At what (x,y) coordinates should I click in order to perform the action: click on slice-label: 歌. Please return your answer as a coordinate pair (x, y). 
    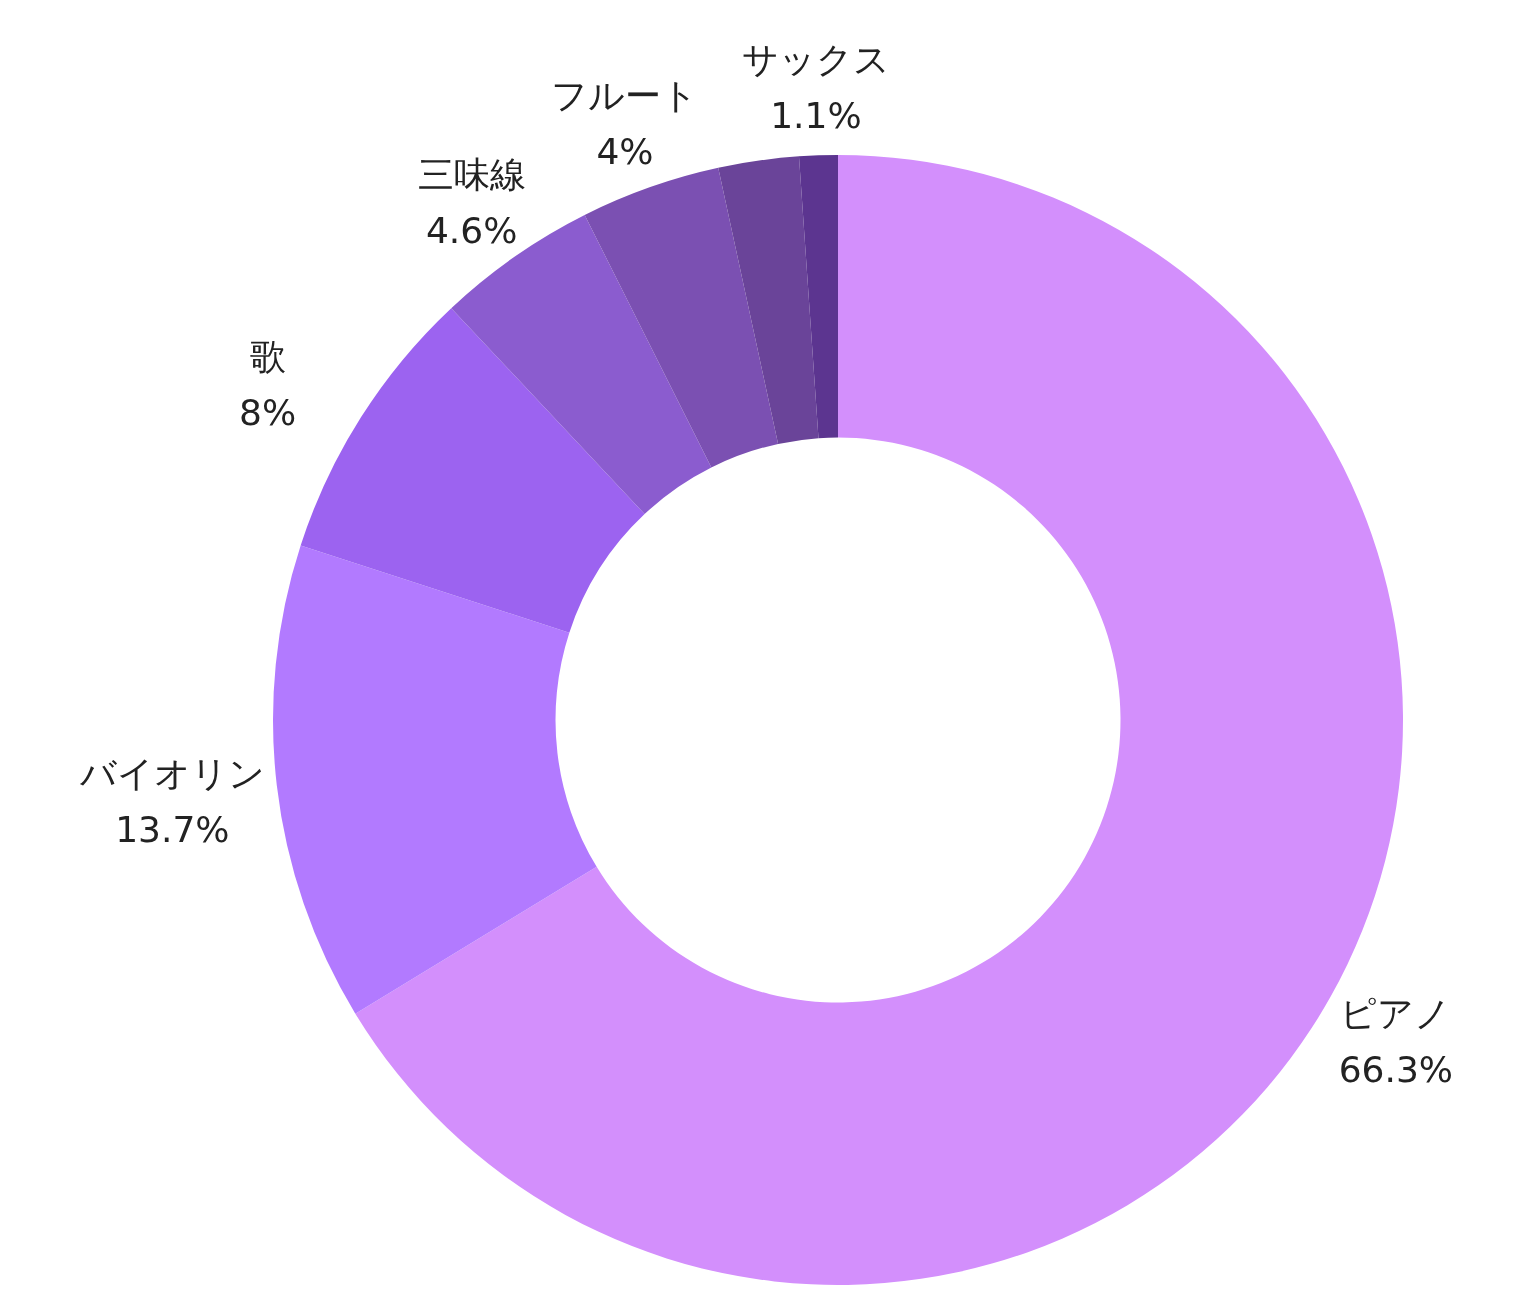
    Looking at the image, I should click on (267, 357).